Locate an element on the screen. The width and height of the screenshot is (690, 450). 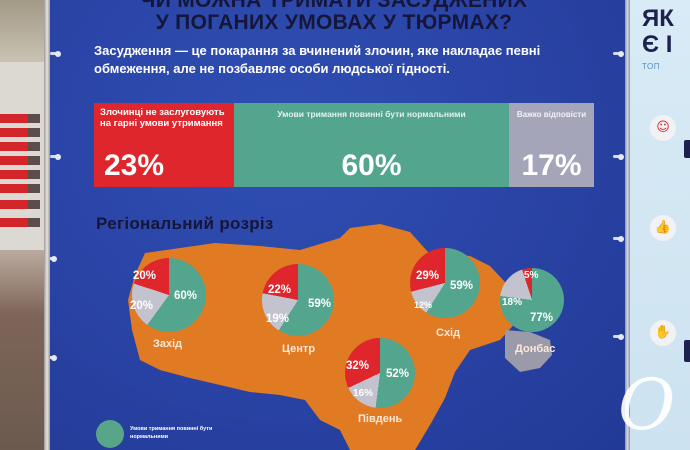
segment-label: Важко відповісти is located at coordinates (551, 114).